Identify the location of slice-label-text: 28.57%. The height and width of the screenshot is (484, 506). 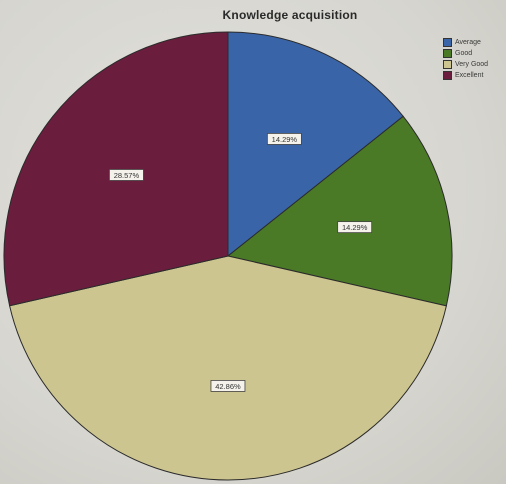
(127, 175).